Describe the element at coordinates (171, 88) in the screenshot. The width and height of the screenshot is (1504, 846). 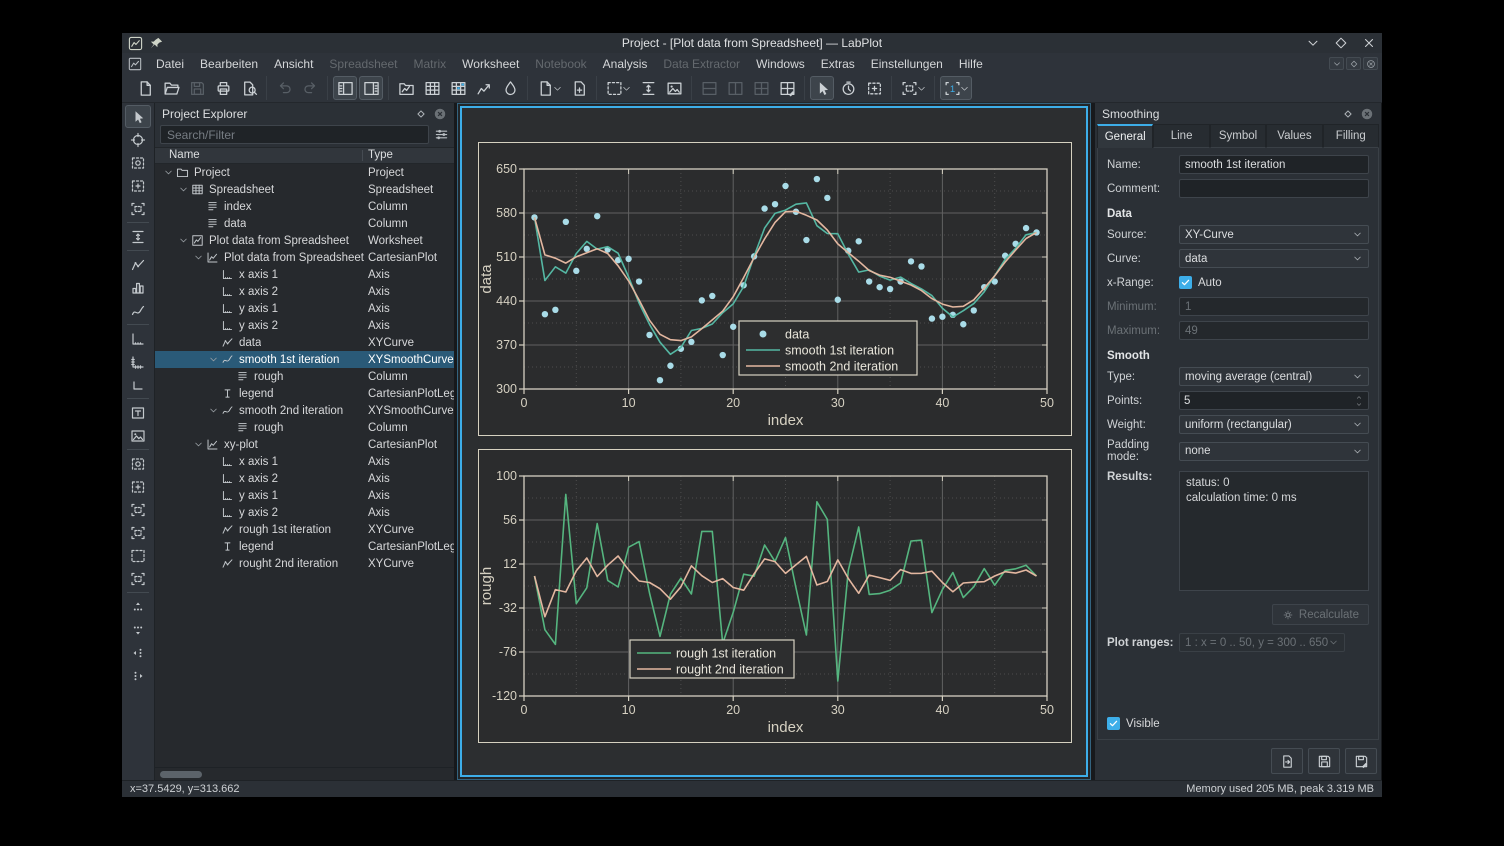
I see `toolbar-document-open` at that location.